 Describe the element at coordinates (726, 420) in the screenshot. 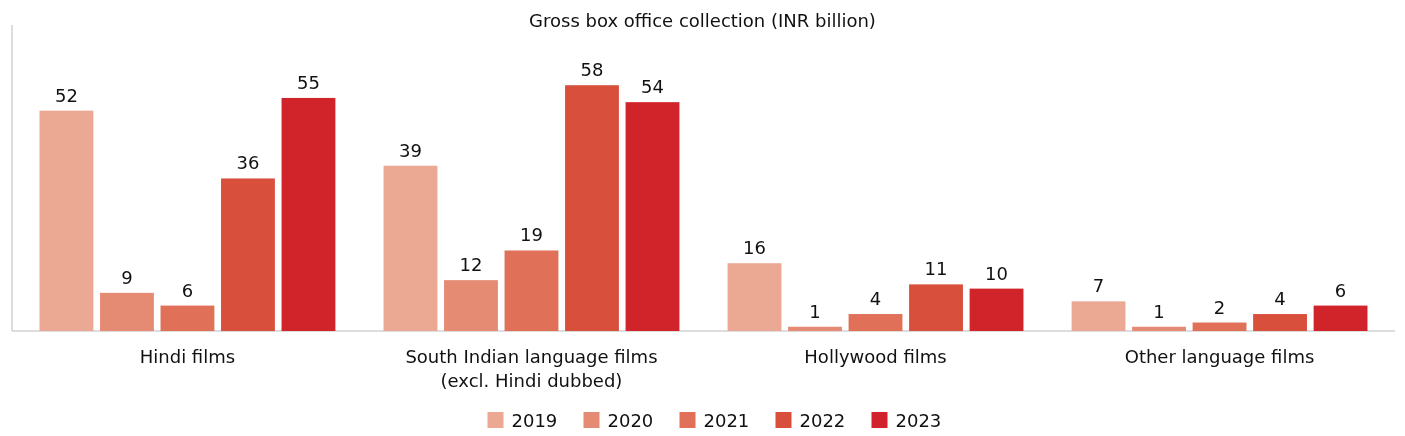

I see `legend-label: 2021` at that location.